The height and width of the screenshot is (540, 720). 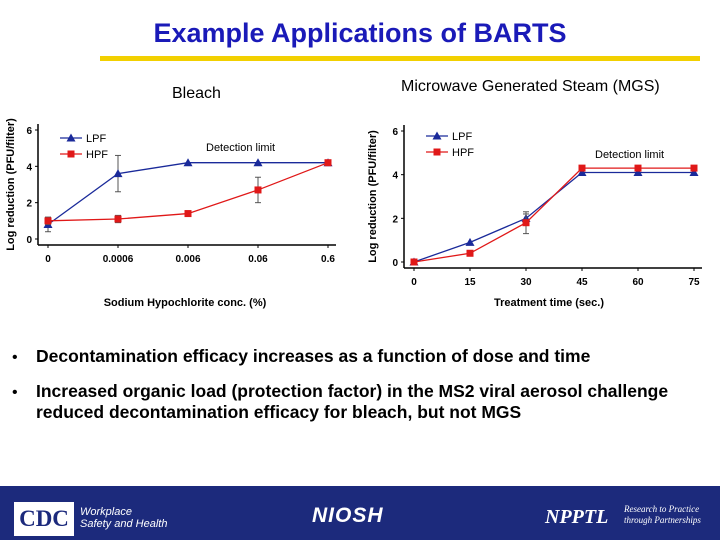 I want to click on x-tick-label: 15, so click(x=470, y=282).